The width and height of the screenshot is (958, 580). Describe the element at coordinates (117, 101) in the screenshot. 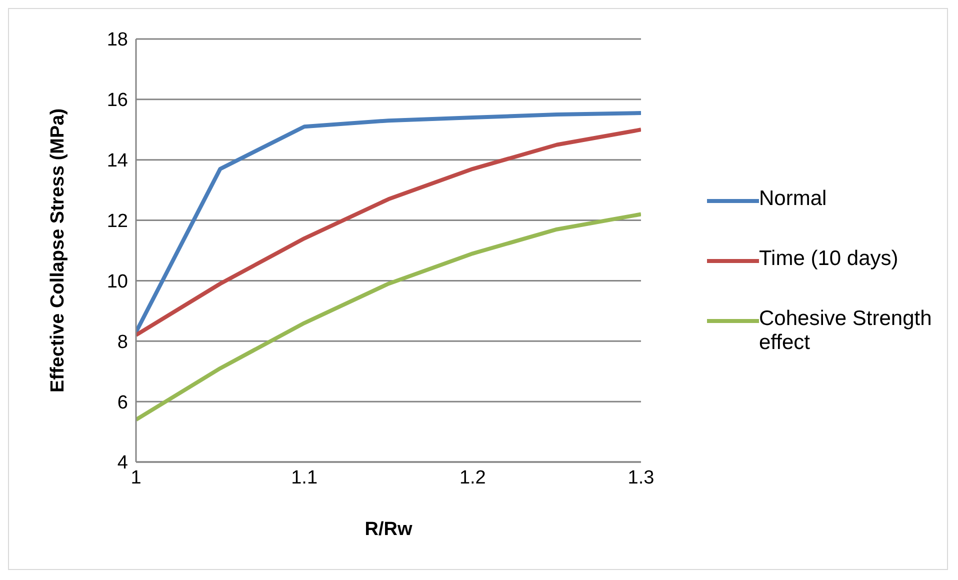

I see `y-tick-label: 16` at that location.